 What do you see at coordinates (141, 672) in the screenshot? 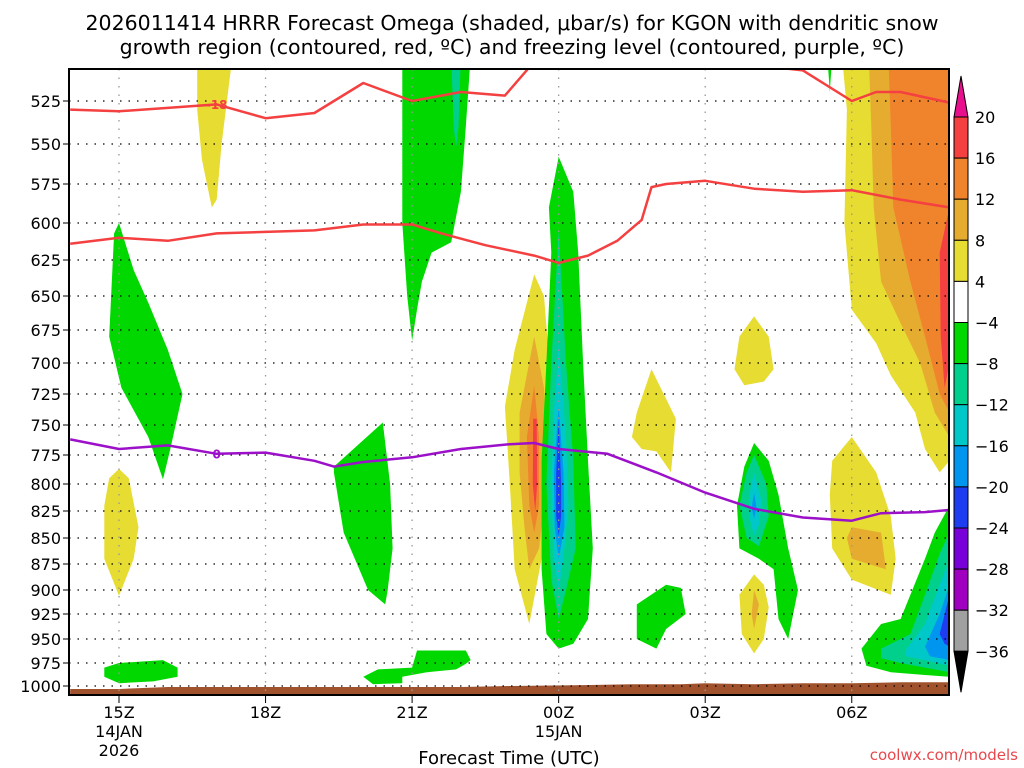
I see `upward-blob-15z-sfc` at bounding box center [141, 672].